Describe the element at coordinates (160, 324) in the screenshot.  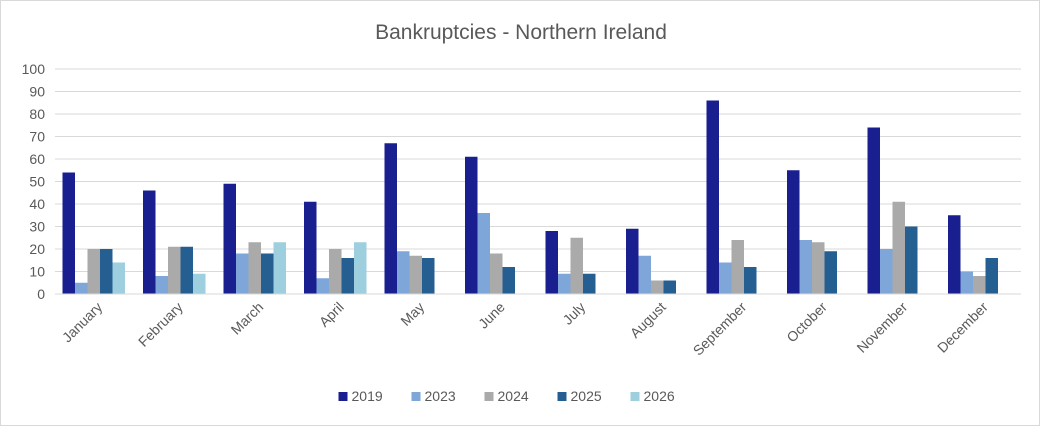
I see `x-tick-label: February` at that location.